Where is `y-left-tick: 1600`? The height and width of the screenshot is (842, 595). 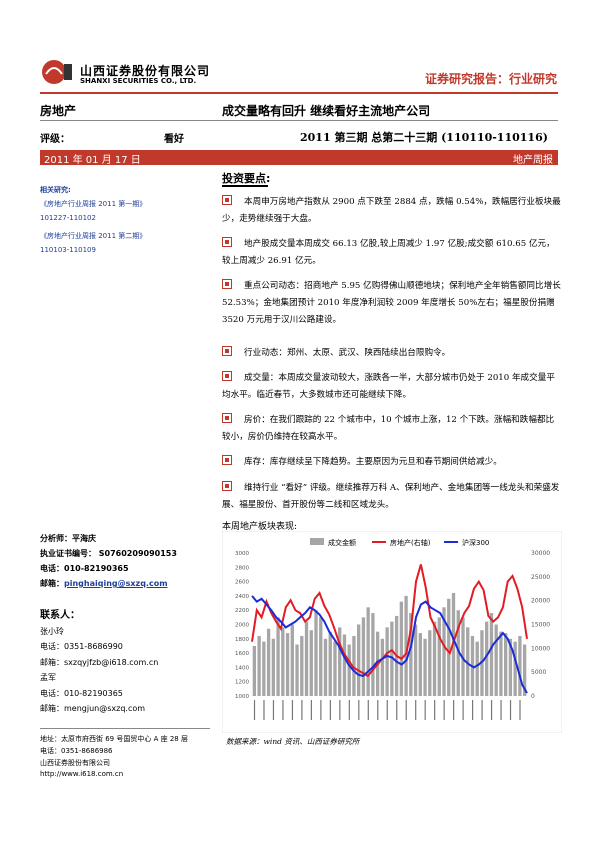 y-left-tick: 1600 is located at coordinates (242, 654).